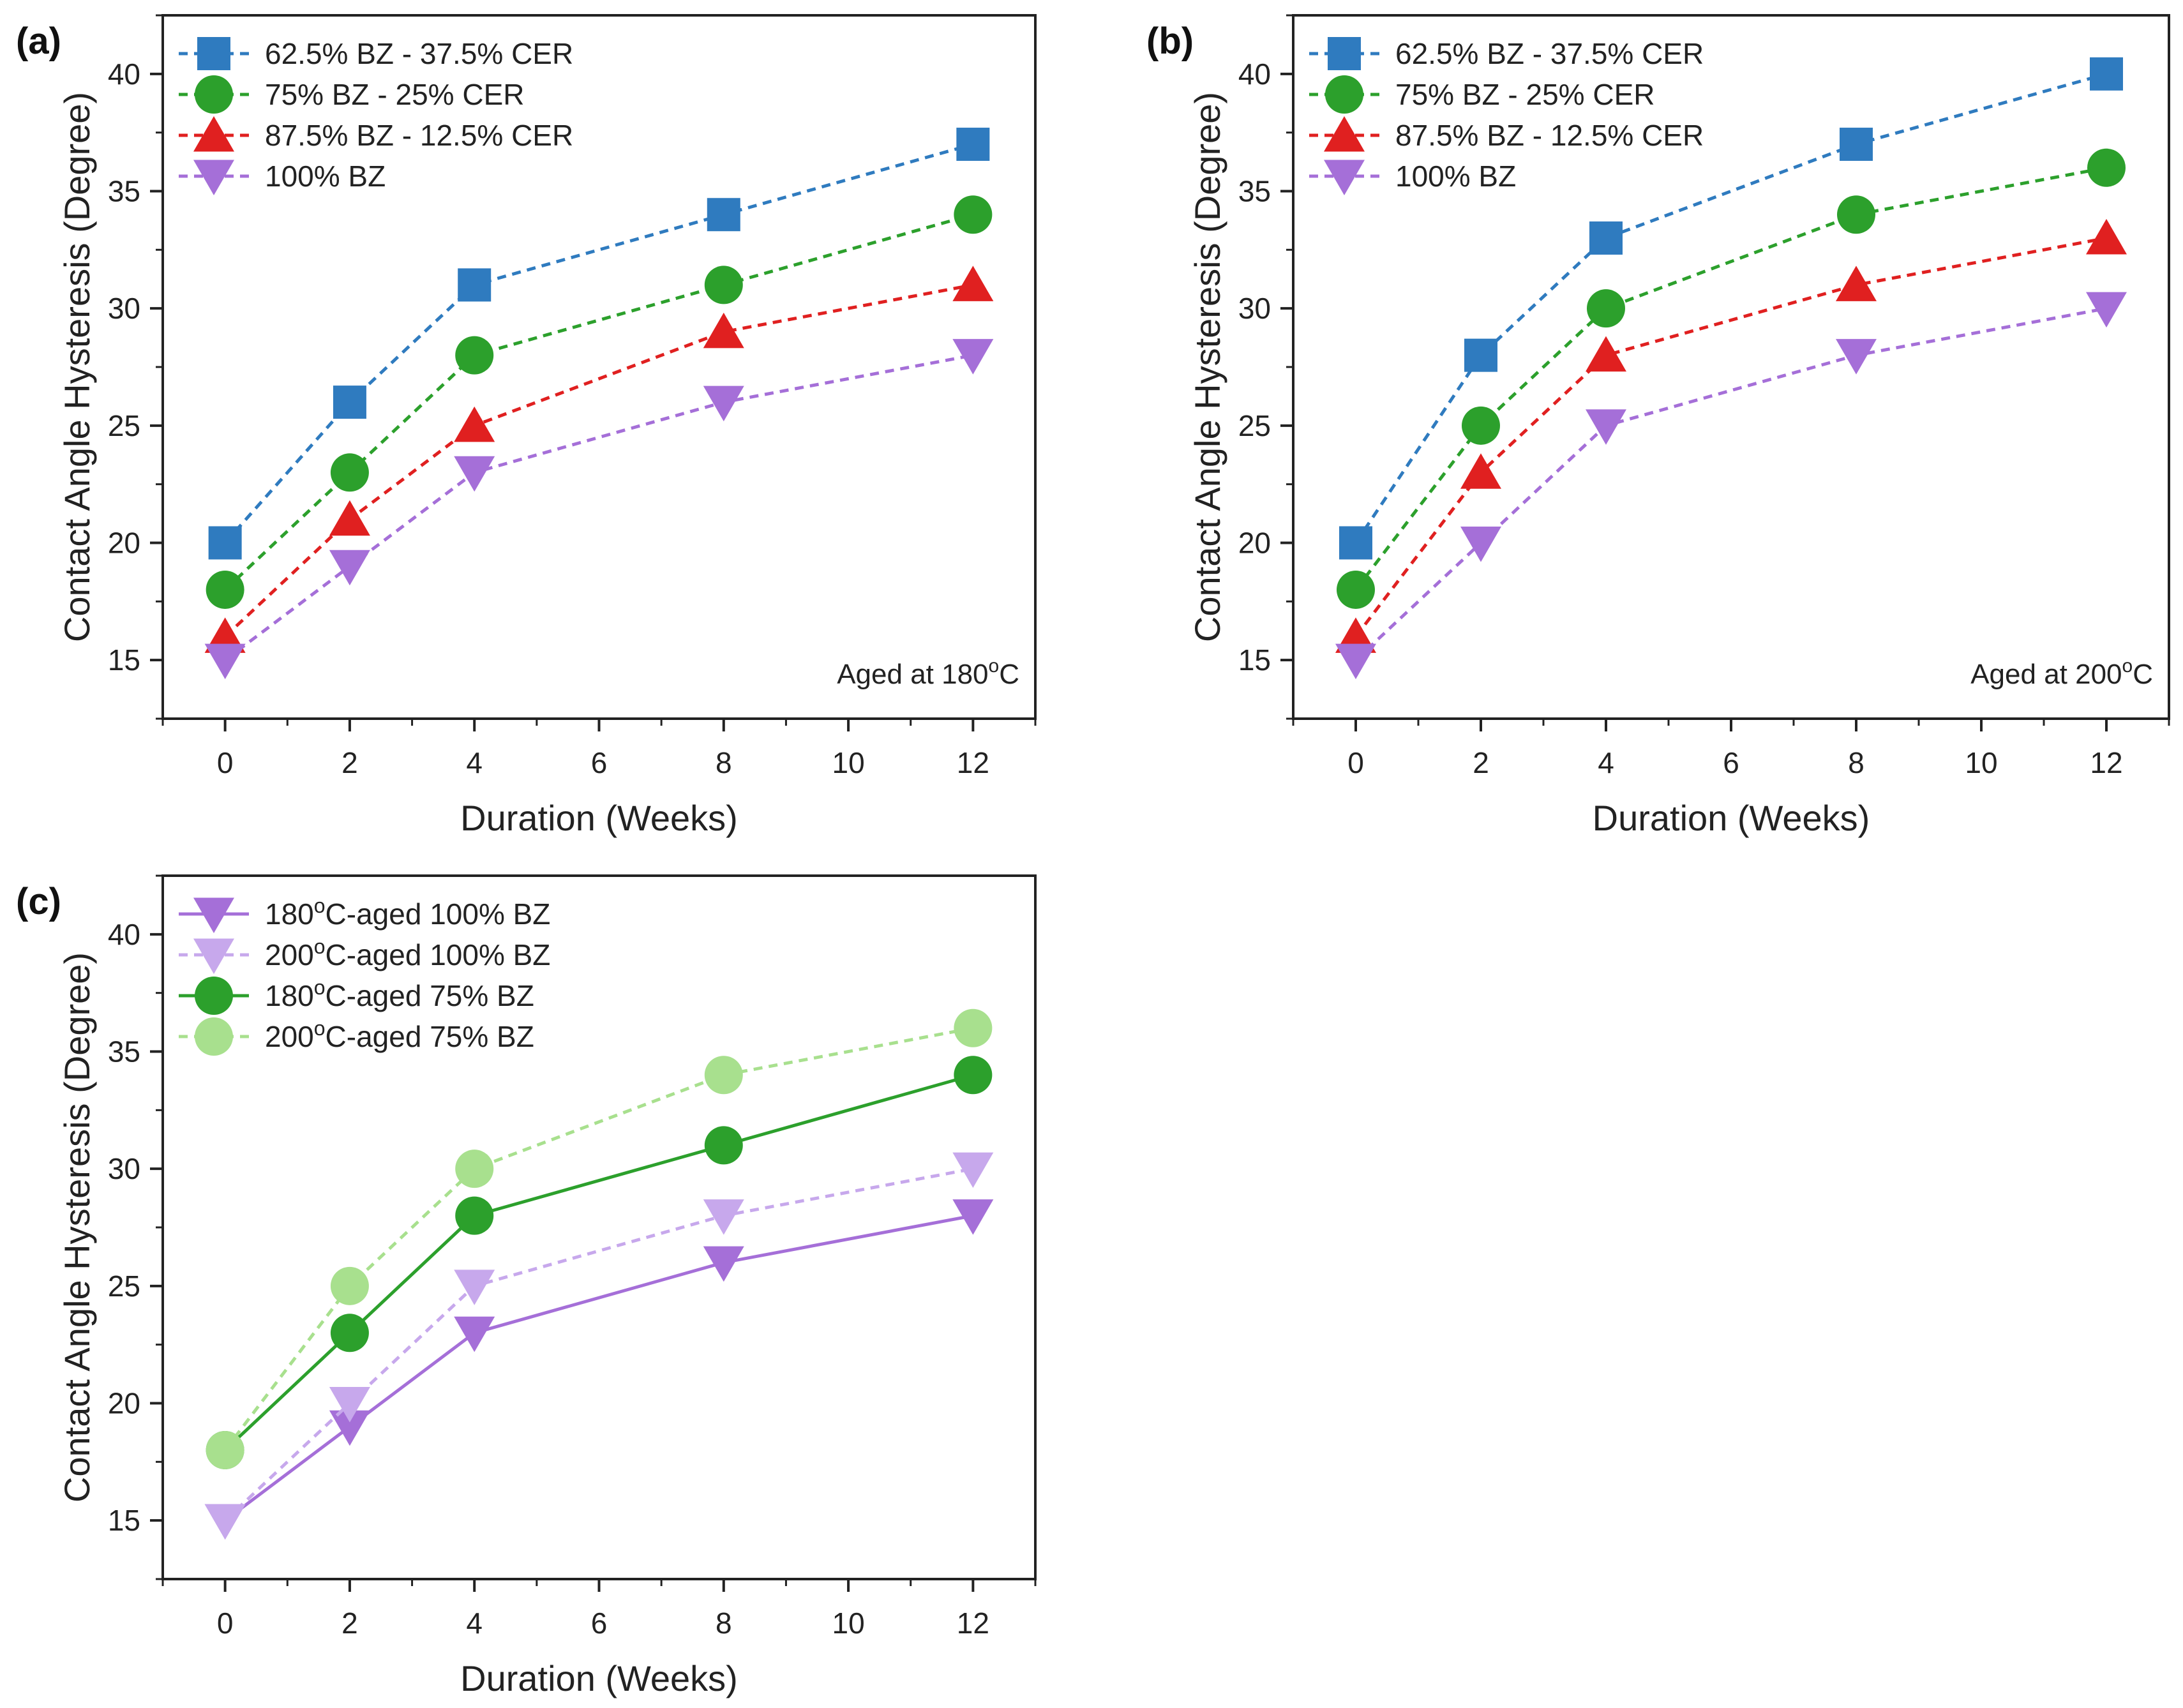 This screenshot has width=2183, height=1708. I want to click on legend-label: 180oC-aged 100% BZ, so click(407, 912).